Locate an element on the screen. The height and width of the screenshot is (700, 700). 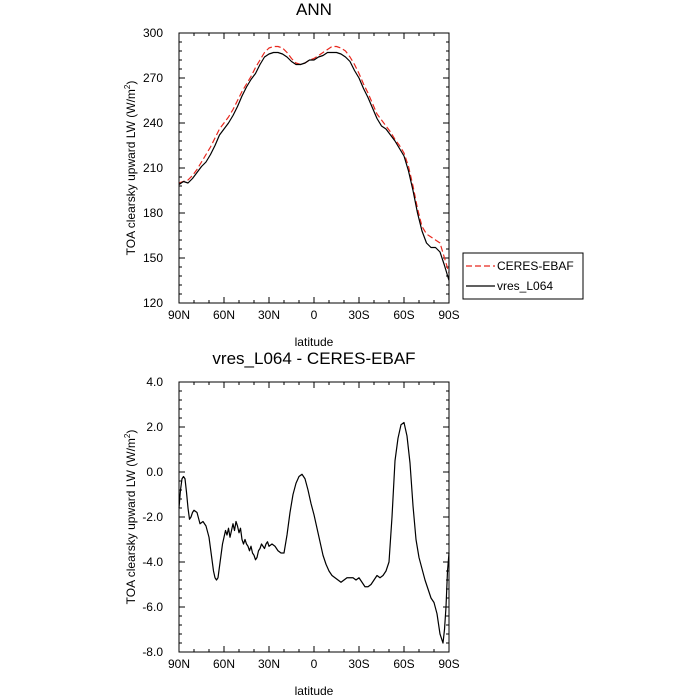
series-line-ceres-ebaf is located at coordinates (314, 159).